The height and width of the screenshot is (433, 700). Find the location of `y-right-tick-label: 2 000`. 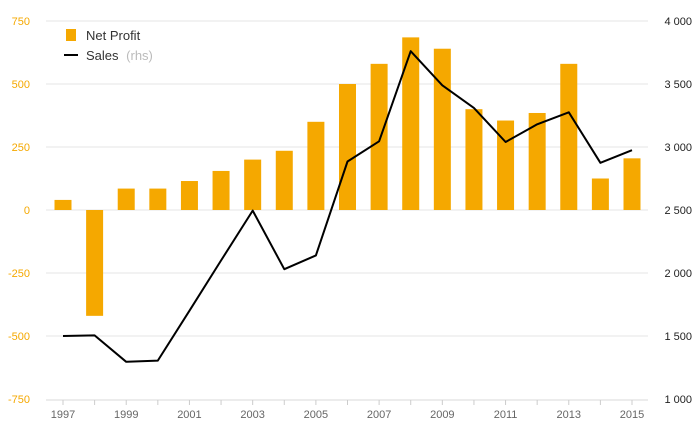

y-right-tick-label: 2 000 is located at coordinates (678, 274).